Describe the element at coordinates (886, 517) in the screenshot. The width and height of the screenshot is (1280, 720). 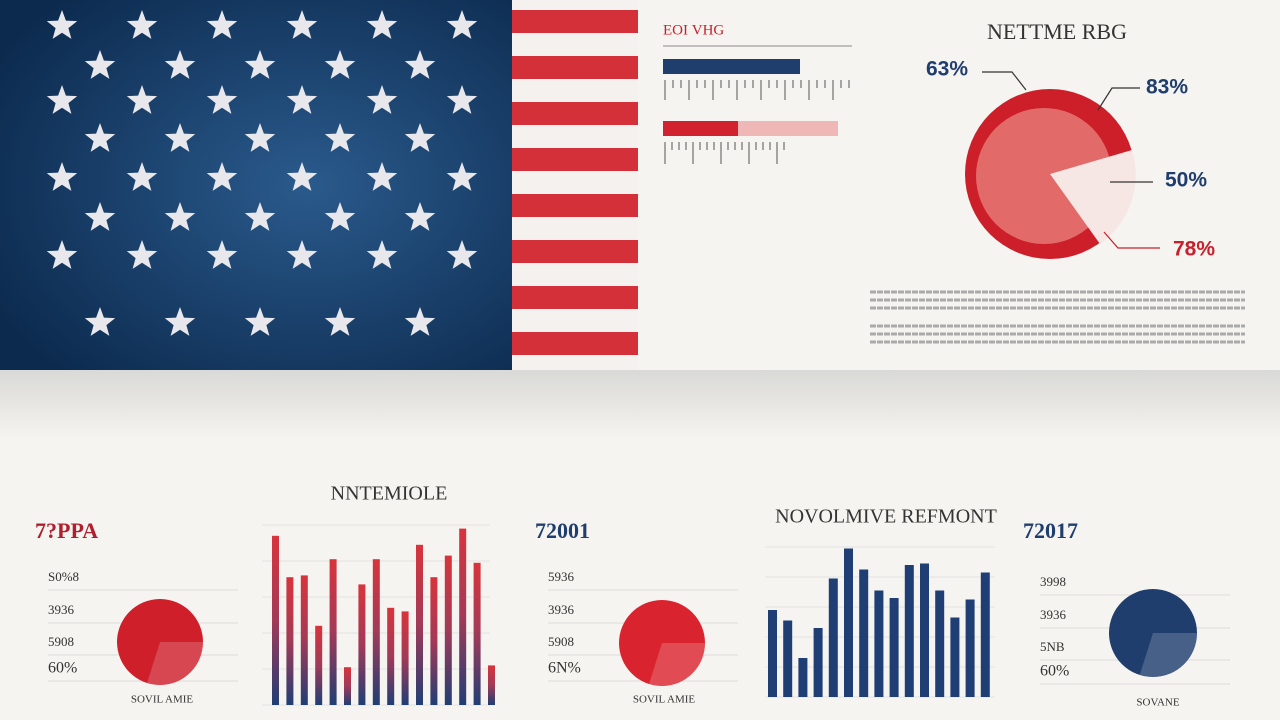
I see `chart-title: NOVOLMIVE REFMONT` at that location.